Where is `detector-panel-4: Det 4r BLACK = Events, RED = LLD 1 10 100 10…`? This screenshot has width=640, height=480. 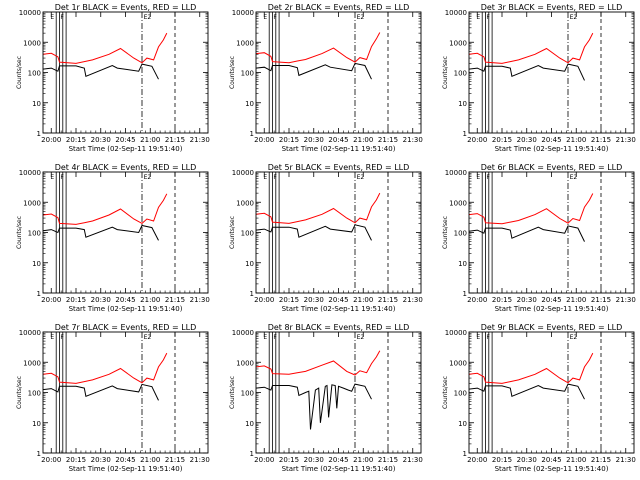
detector-panel-4: Det 4r BLACK = Events, RED = LLD 1 10 100 10… is located at coordinates (113, 238).